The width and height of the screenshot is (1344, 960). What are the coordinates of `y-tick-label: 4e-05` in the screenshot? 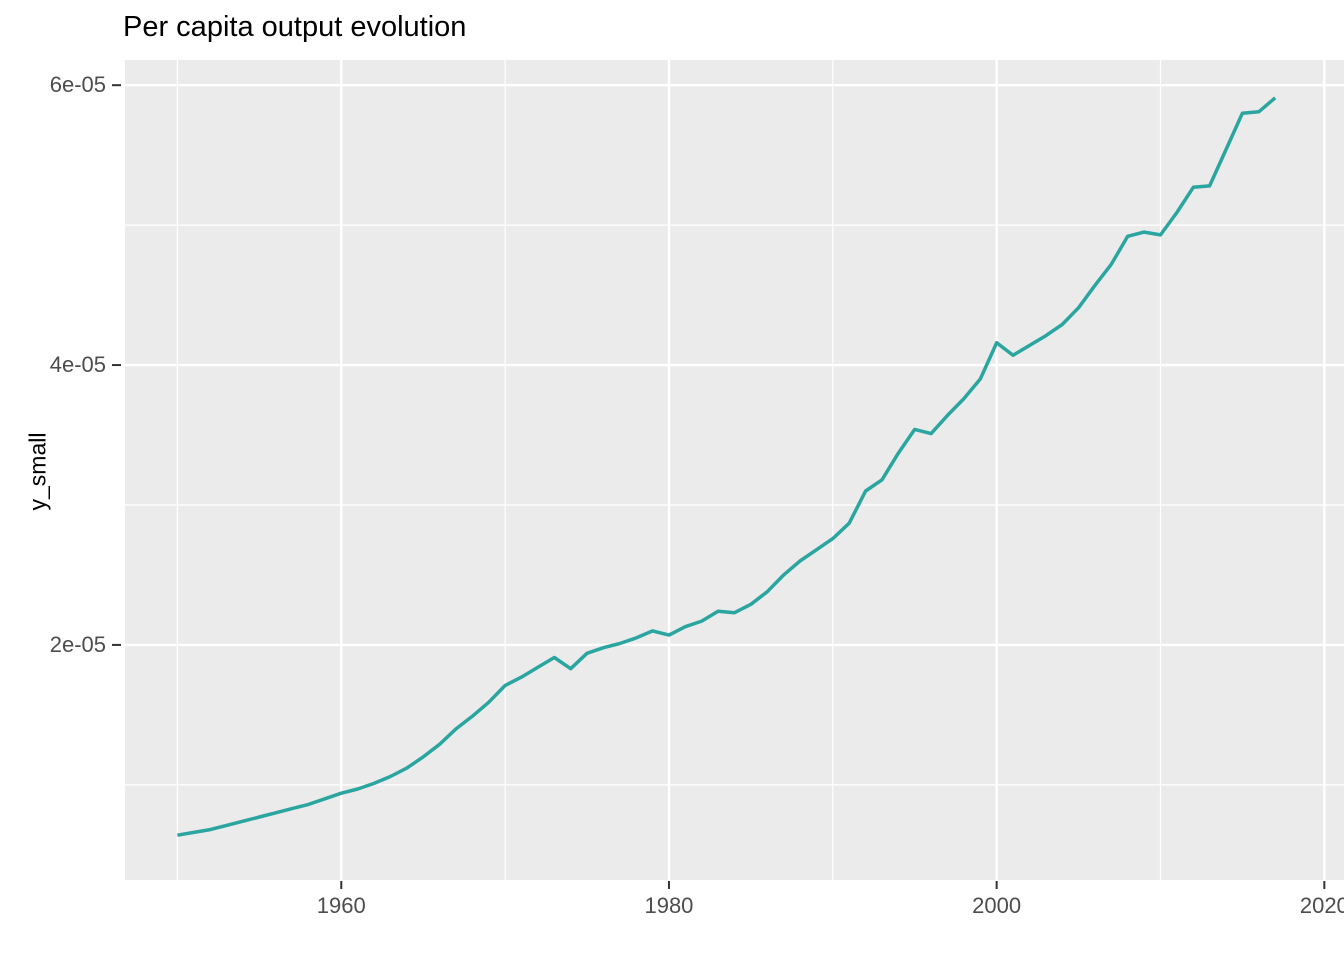 It's located at (77, 365).